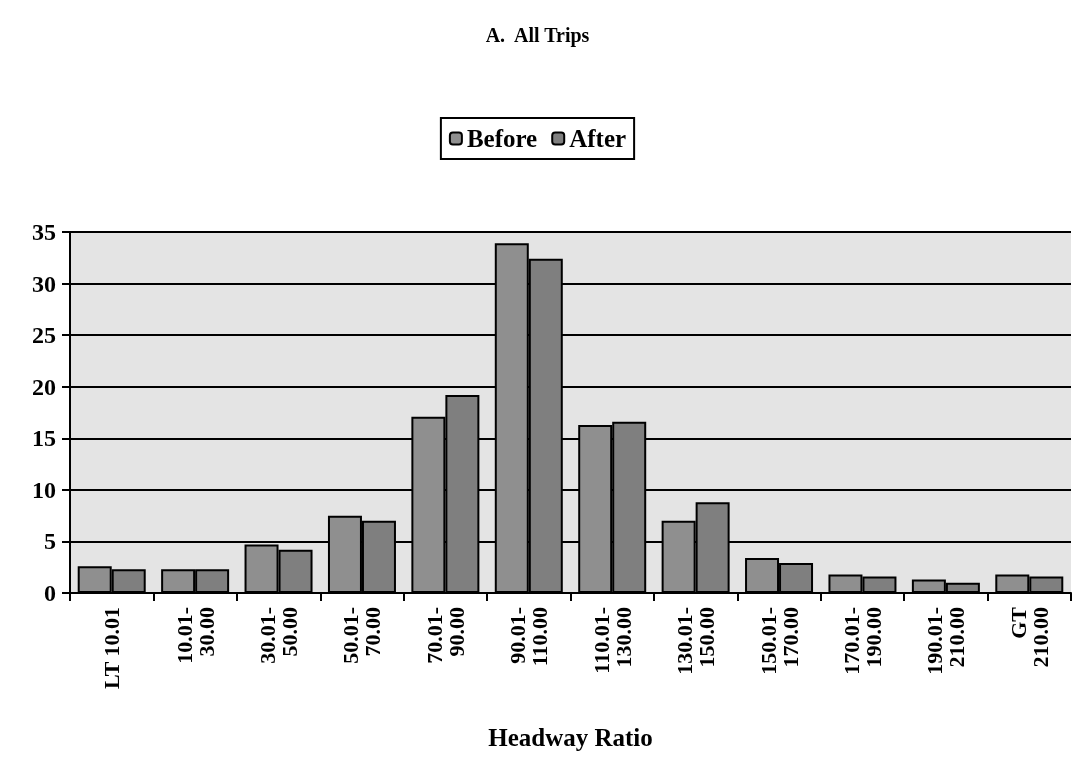 The width and height of the screenshot is (1075, 768). I want to click on chart-title: A. All Trips, so click(537, 35).